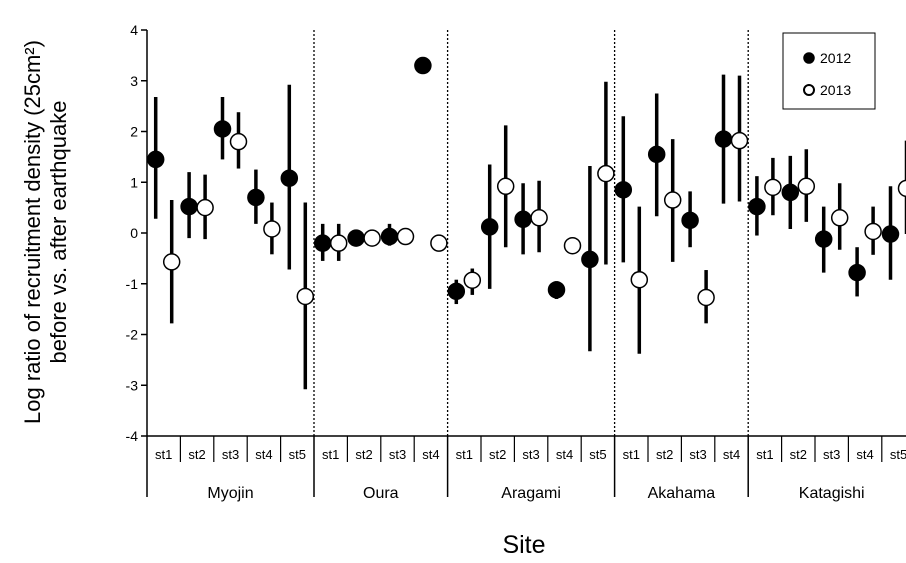 The height and width of the screenshot is (563, 906). I want to click on site-label: Myojin, so click(230, 493).